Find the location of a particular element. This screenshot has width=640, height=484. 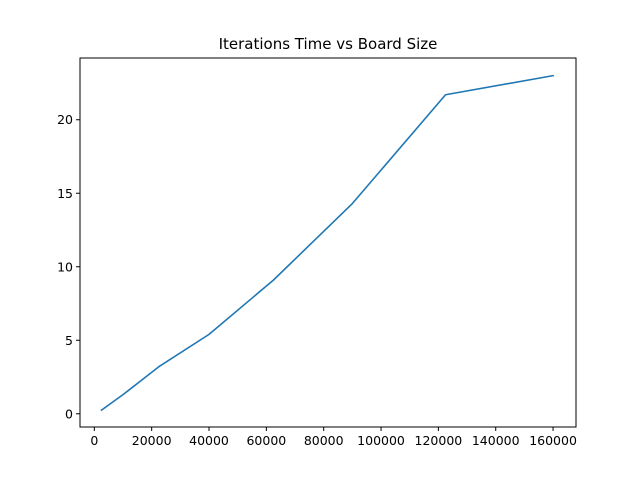

y-tick-label-3: 15 is located at coordinates (65, 193).